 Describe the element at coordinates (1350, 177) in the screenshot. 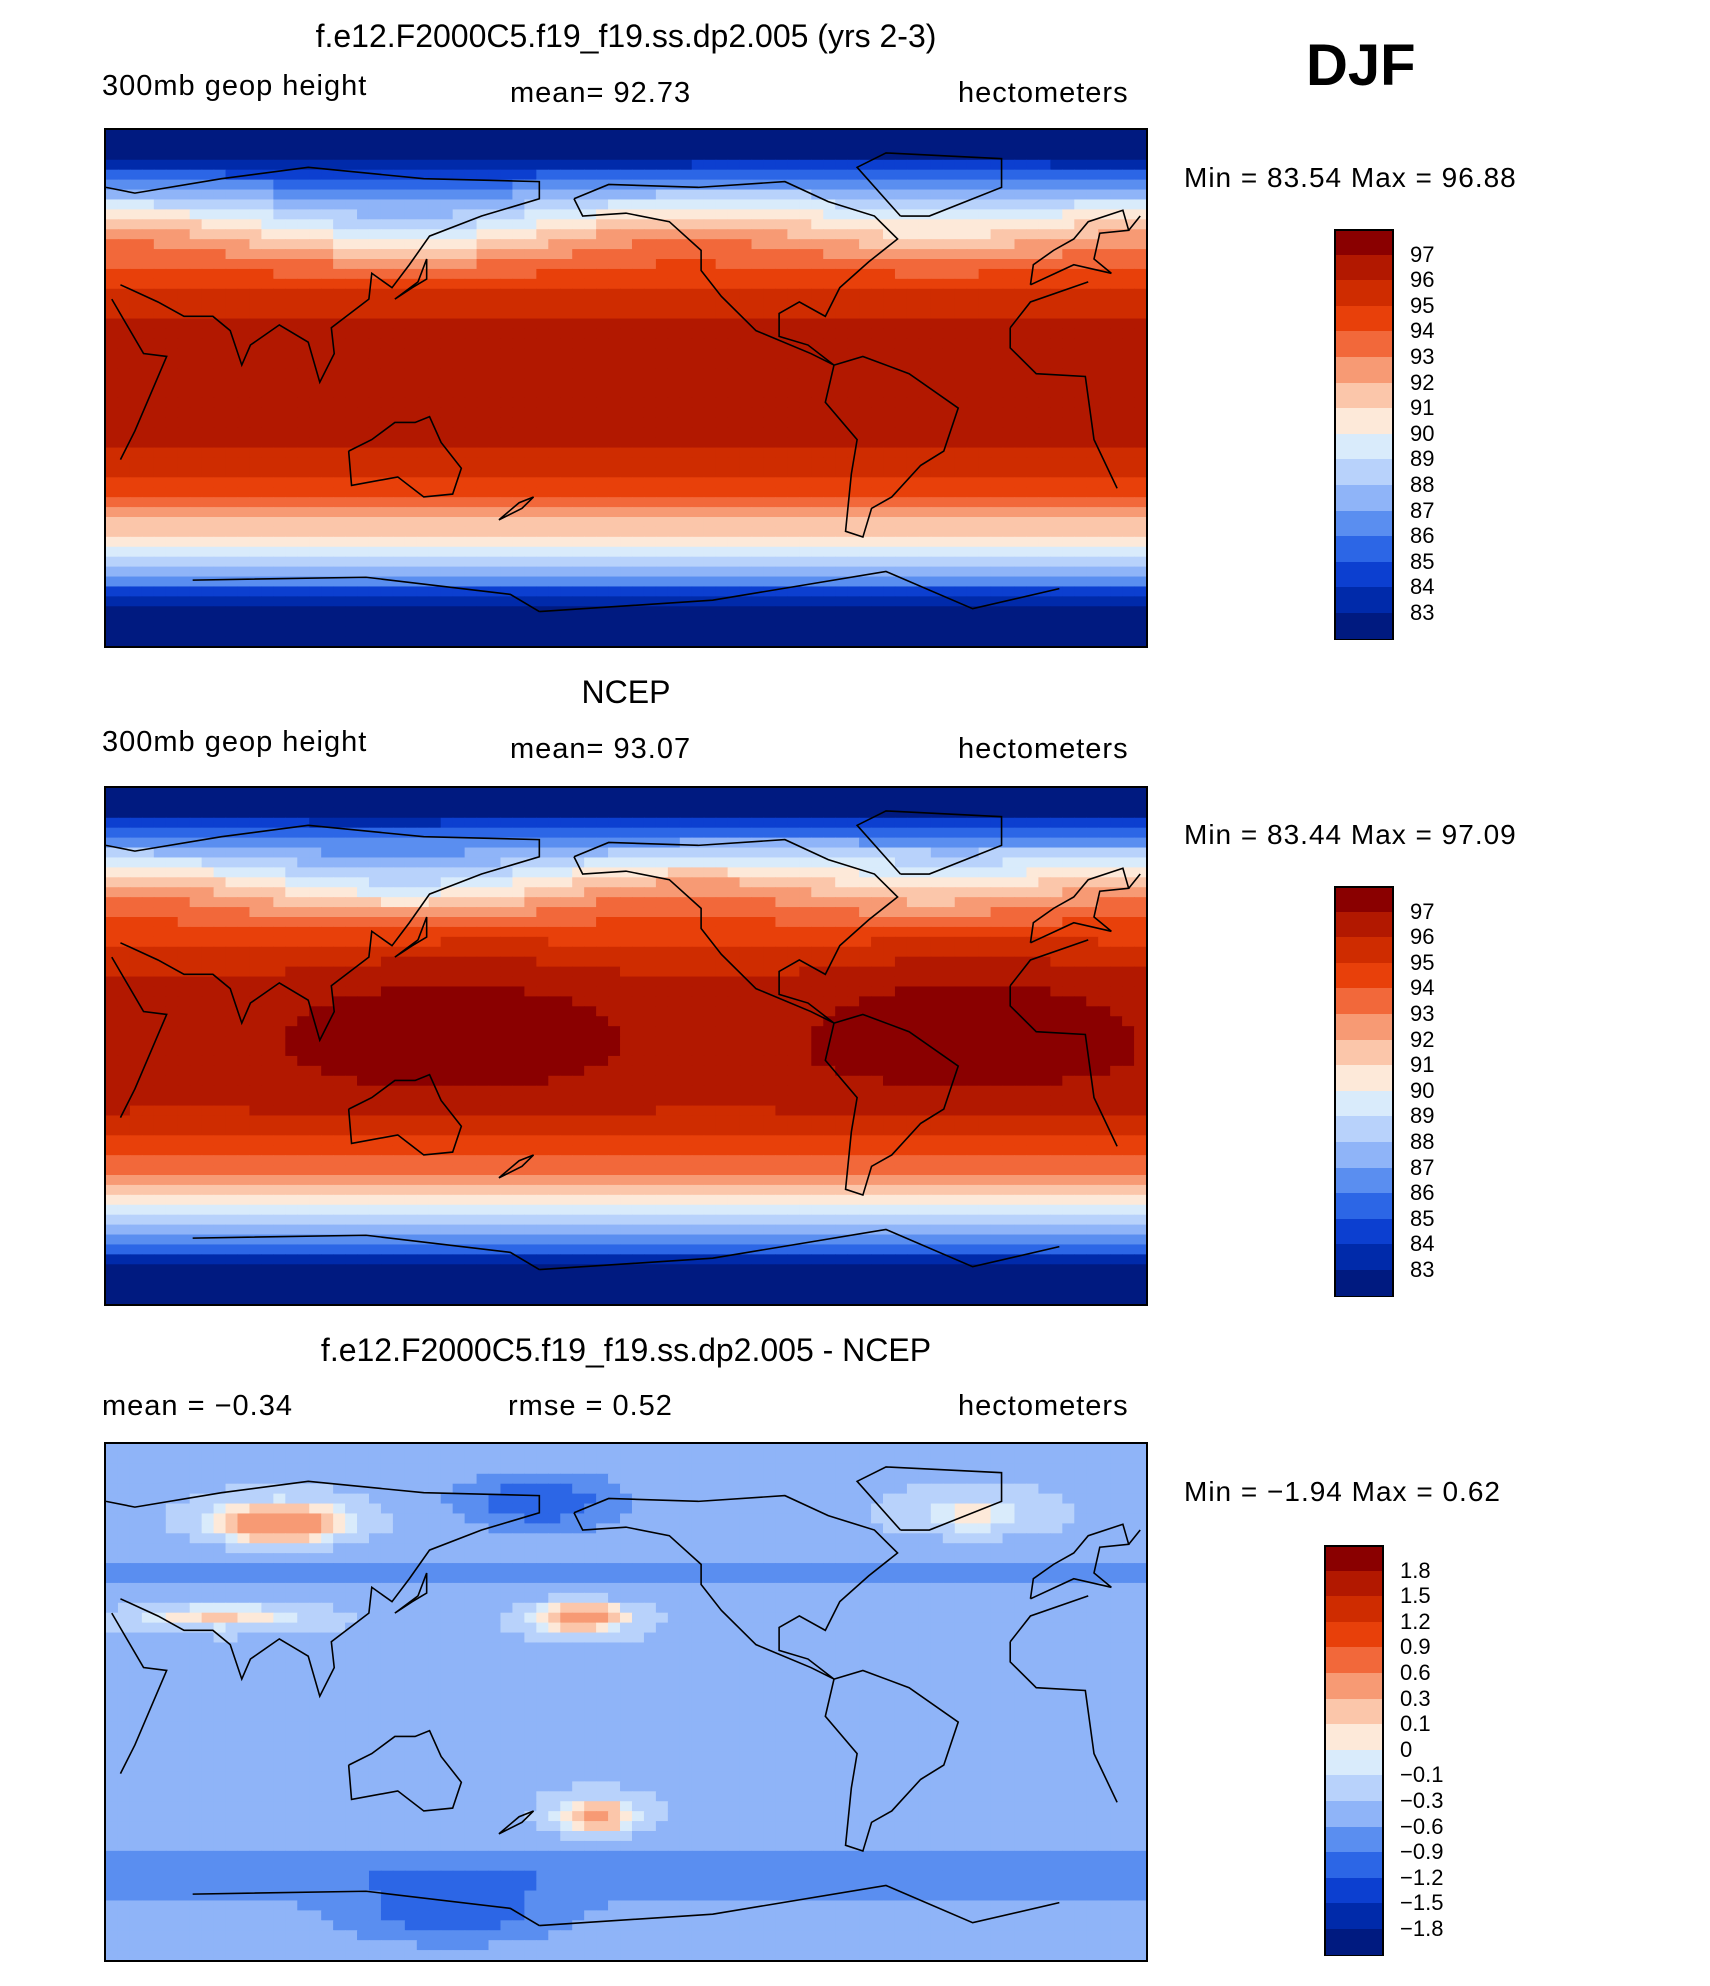

I see `panel-1-minmax: Min = 83.54 Max = 96.88` at that location.